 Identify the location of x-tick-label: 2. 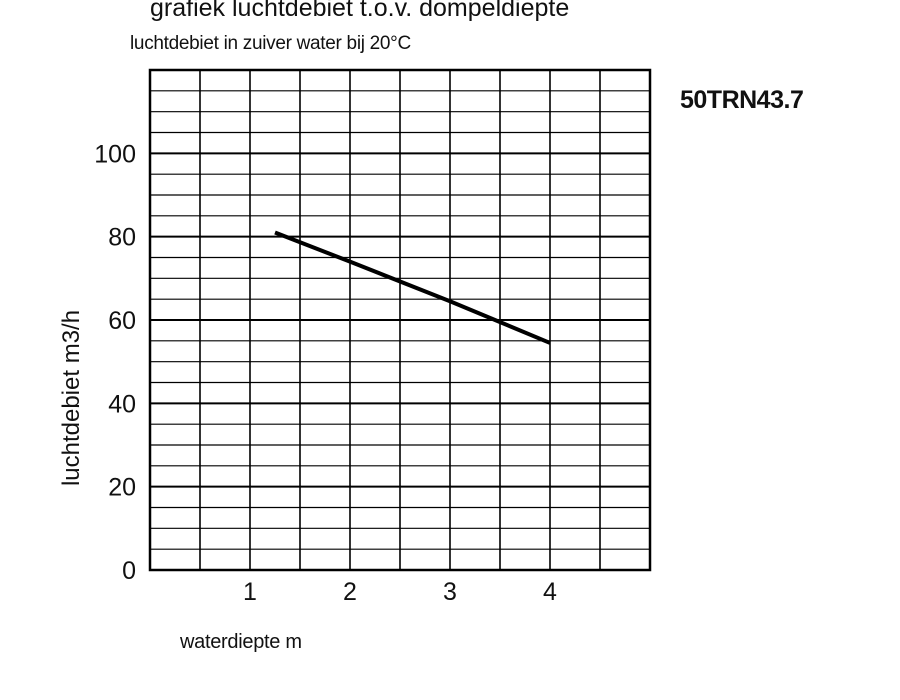
(350, 592).